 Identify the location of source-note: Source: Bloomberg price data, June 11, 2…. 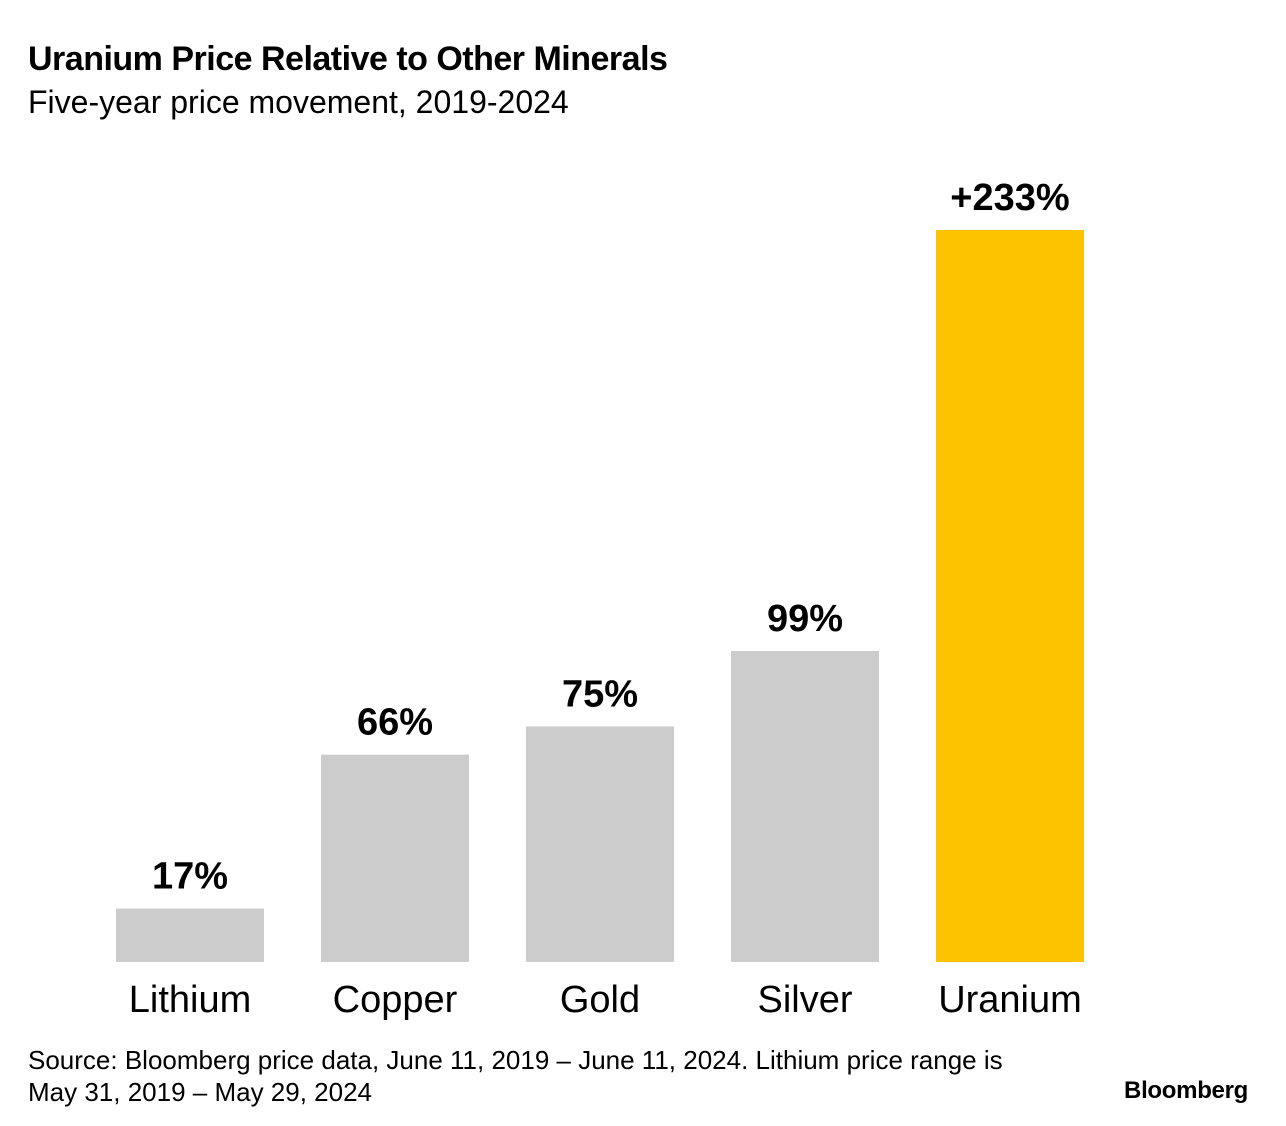
(515, 1076).